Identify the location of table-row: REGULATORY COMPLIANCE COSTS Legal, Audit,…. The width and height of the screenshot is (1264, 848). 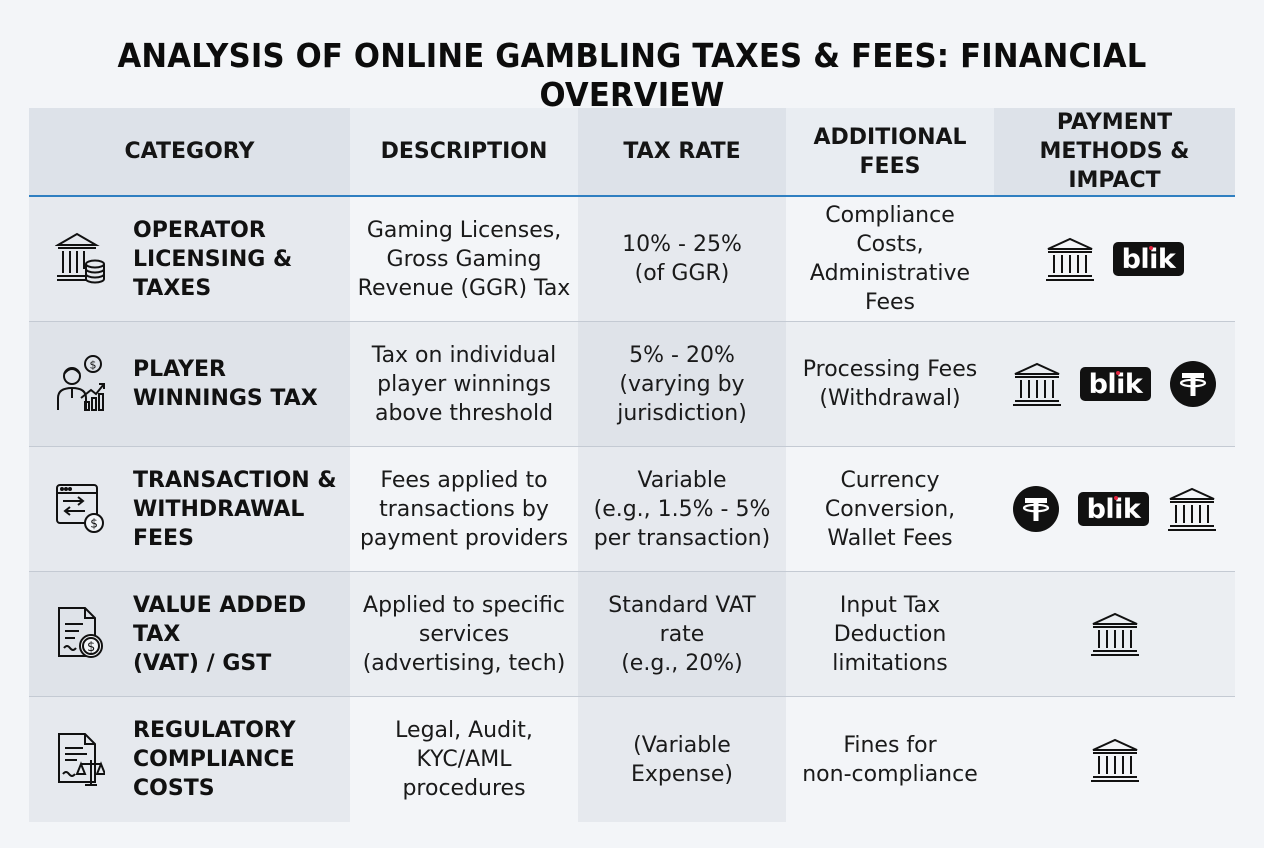
(632, 759).